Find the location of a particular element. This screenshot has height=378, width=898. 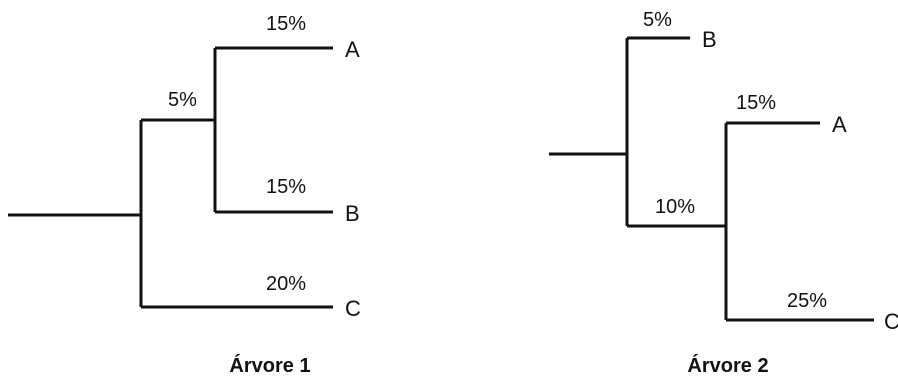

tree-2-label-b: 5% is located at coordinates (657, 20).